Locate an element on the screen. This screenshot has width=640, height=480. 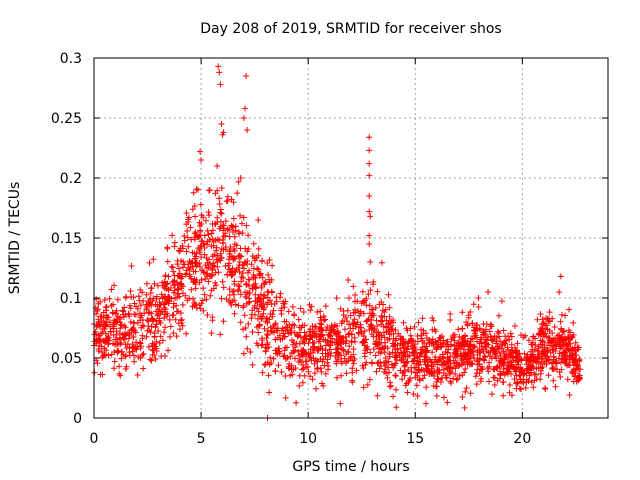
y-tick-label: 0 is located at coordinates (77, 419).